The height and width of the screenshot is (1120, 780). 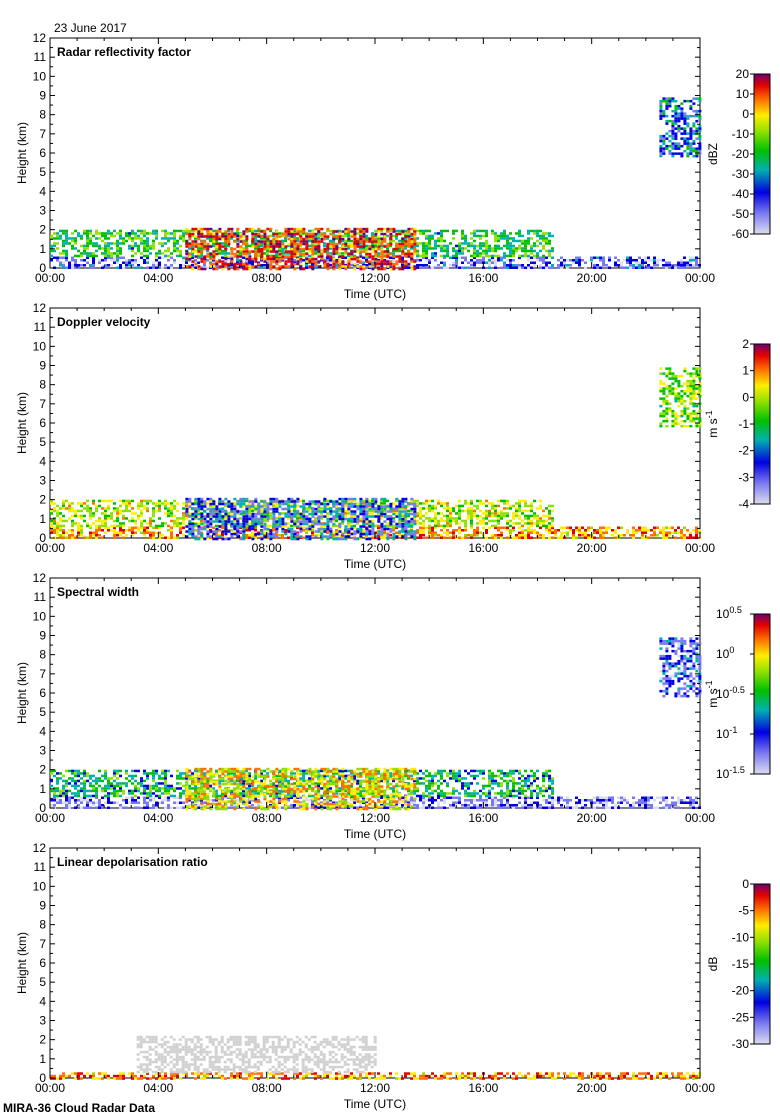 What do you see at coordinates (375, 278) in the screenshot?
I see `x-tick-label: 12:00` at bounding box center [375, 278].